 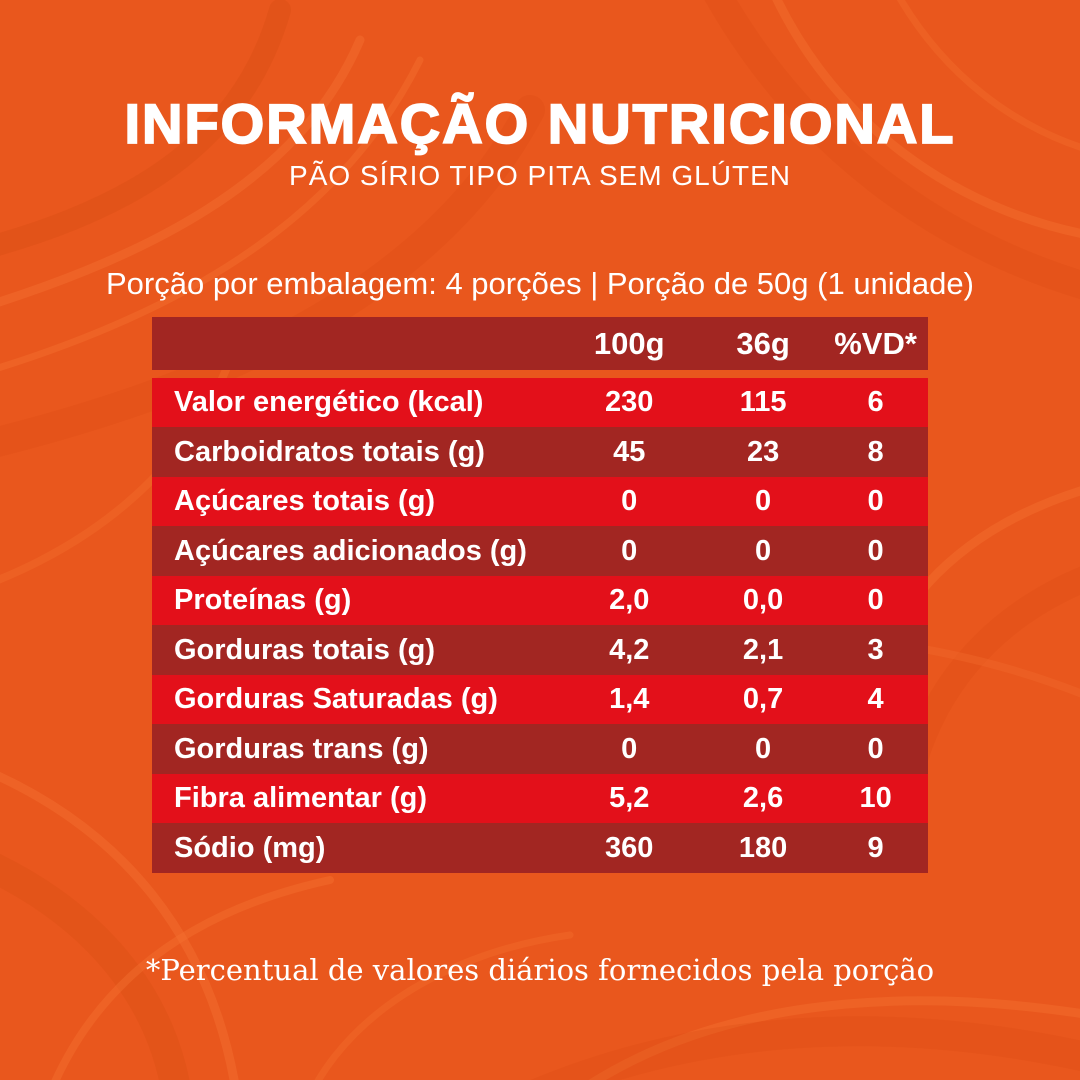 What do you see at coordinates (540, 501) in the screenshot?
I see `table-row: Açúcares totais (g) 0 0 0` at bounding box center [540, 501].